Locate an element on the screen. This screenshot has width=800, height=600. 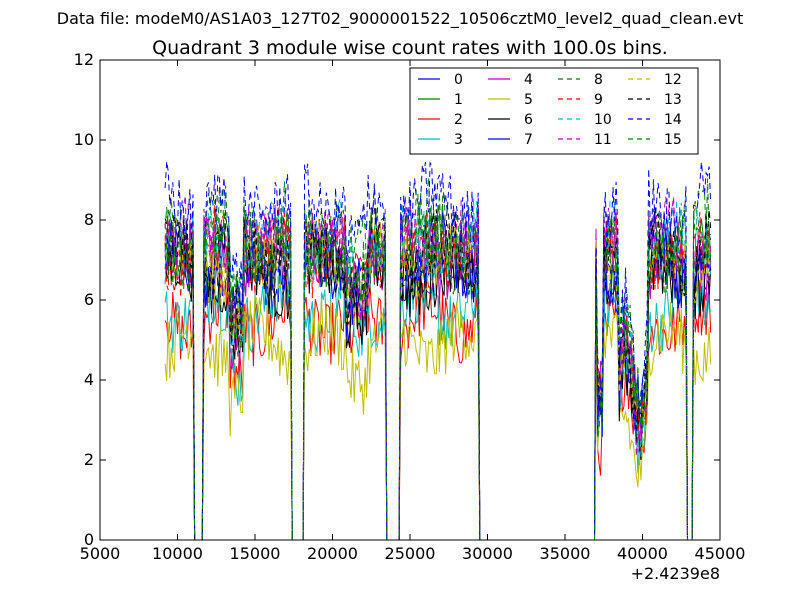
y-tick-label: 2 is located at coordinates (89, 459).